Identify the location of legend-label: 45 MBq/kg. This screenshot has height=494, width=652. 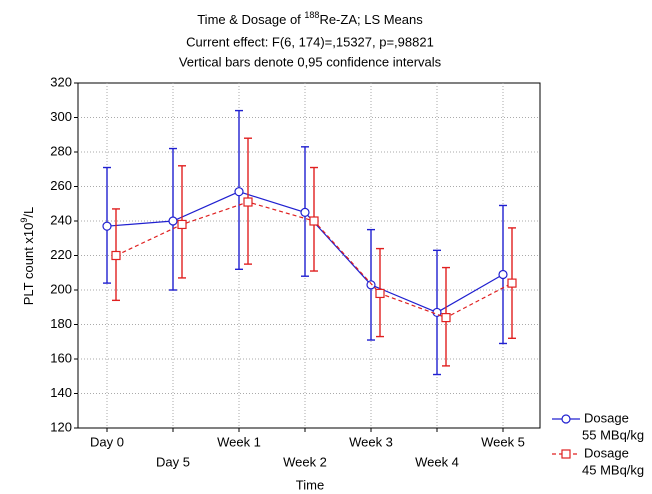
(613, 469).